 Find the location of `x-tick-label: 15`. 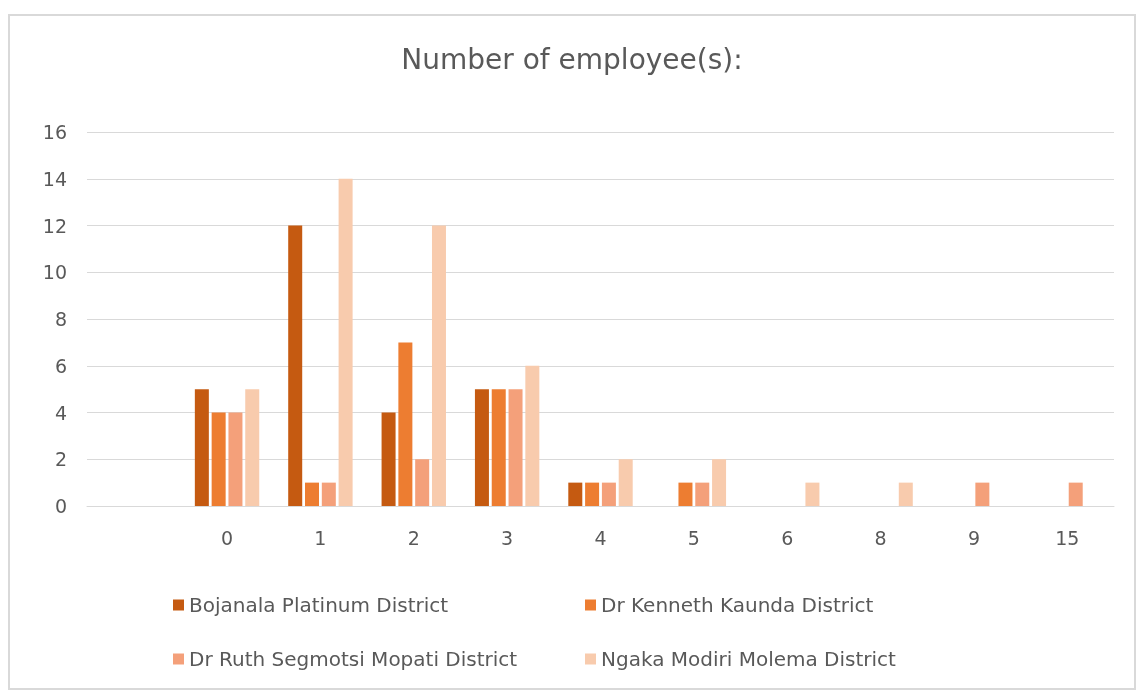

x-tick-label: 15 is located at coordinates (1067, 537).